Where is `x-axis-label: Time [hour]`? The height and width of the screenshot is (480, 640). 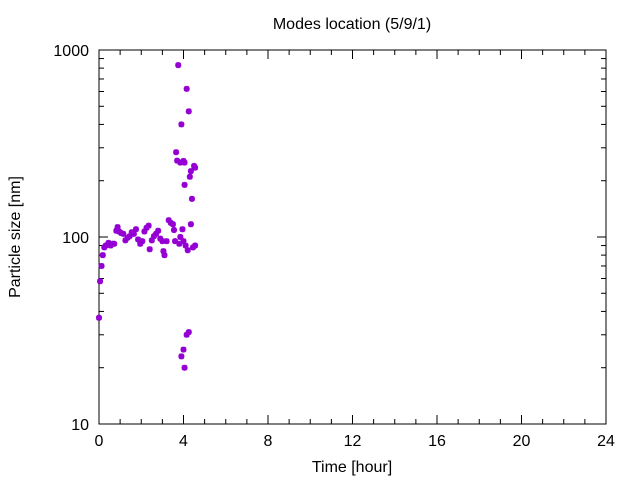 x-axis-label: Time [hour] is located at coordinates (352, 467).